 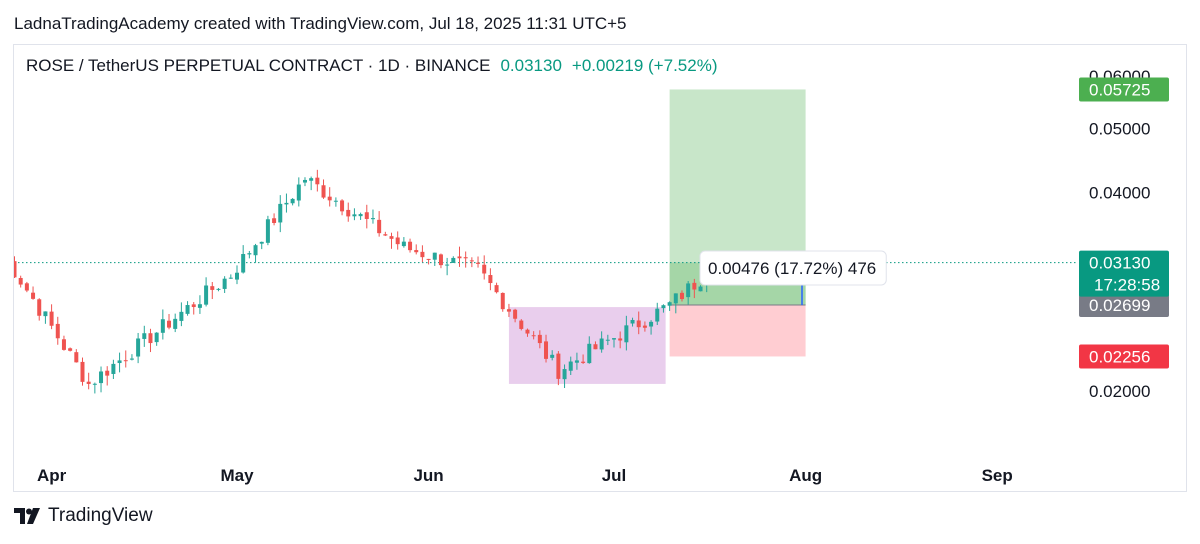 I want to click on tradingview-logo: TradingView, so click(x=83, y=516).